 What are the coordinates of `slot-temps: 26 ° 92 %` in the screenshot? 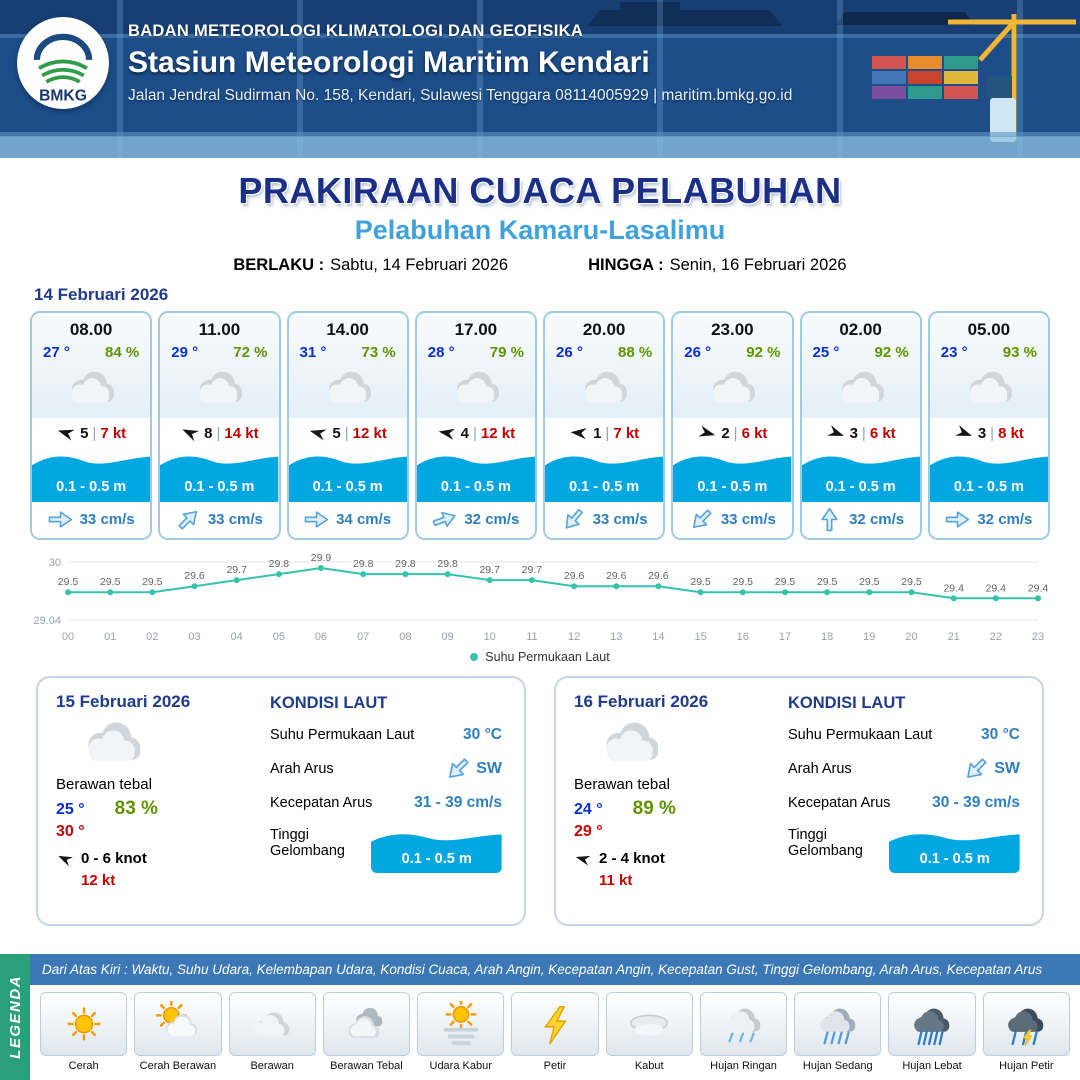 It's located at (732, 351).